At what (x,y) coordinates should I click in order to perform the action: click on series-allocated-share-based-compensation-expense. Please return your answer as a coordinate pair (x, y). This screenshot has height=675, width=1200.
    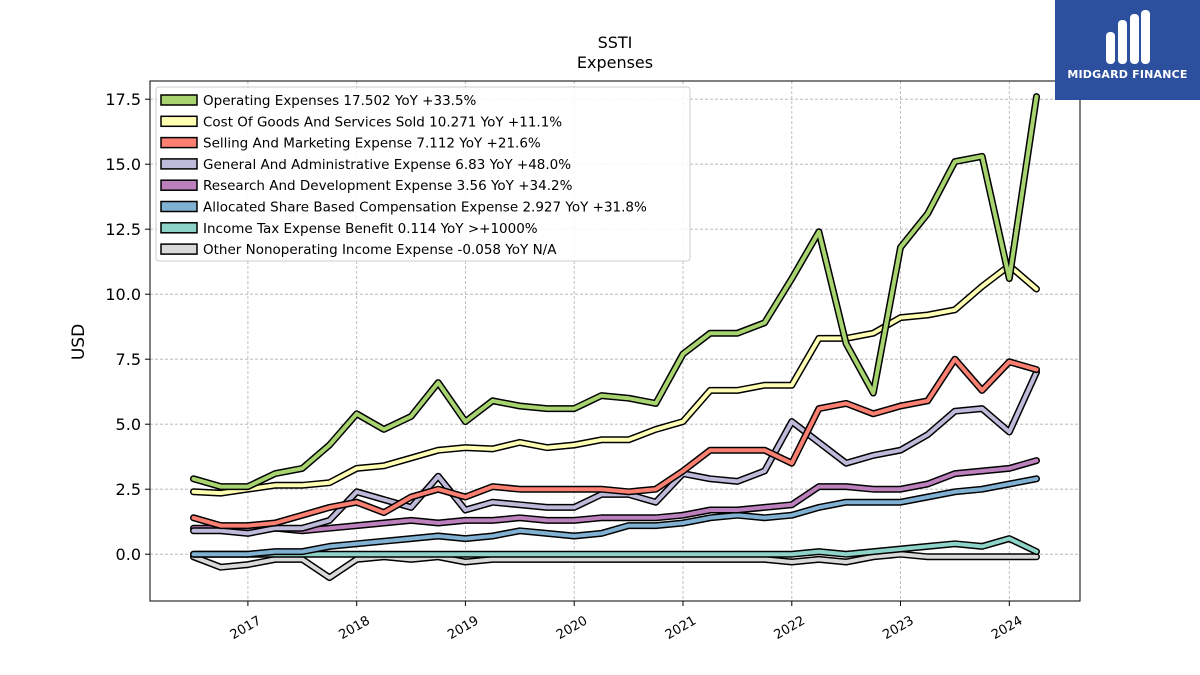
    Looking at the image, I should click on (615, 516).